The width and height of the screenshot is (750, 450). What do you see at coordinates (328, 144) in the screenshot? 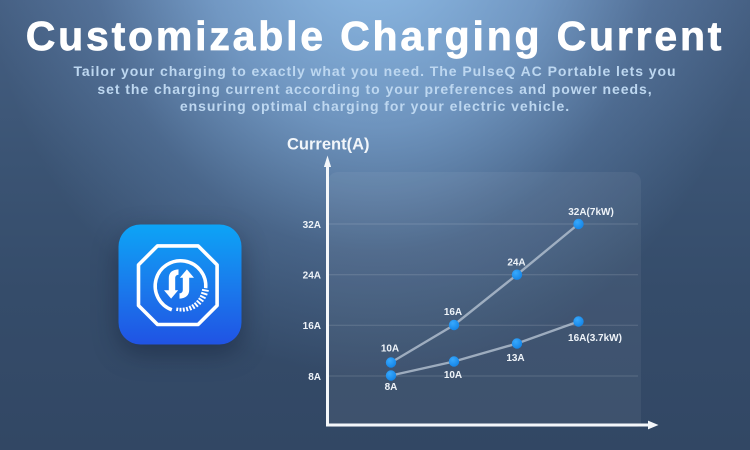
I see `svg-text: Current(A)` at bounding box center [328, 144].